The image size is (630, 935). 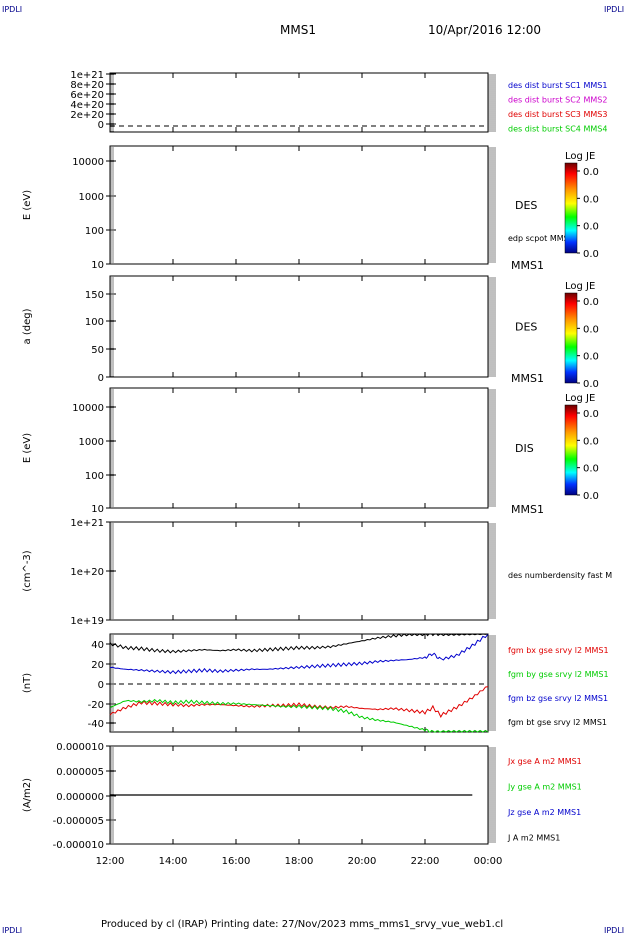 What do you see at coordinates (27, 448) in the screenshot?
I see `dis-energy-y-axis-label: E (eV)` at bounding box center [27, 448].